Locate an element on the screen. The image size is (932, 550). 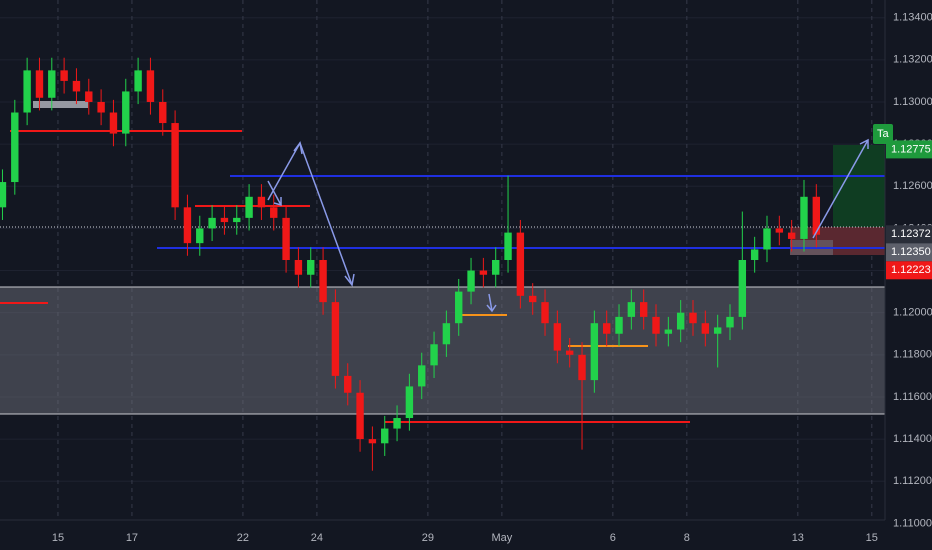
x-tick-label: 22 is located at coordinates (243, 538).